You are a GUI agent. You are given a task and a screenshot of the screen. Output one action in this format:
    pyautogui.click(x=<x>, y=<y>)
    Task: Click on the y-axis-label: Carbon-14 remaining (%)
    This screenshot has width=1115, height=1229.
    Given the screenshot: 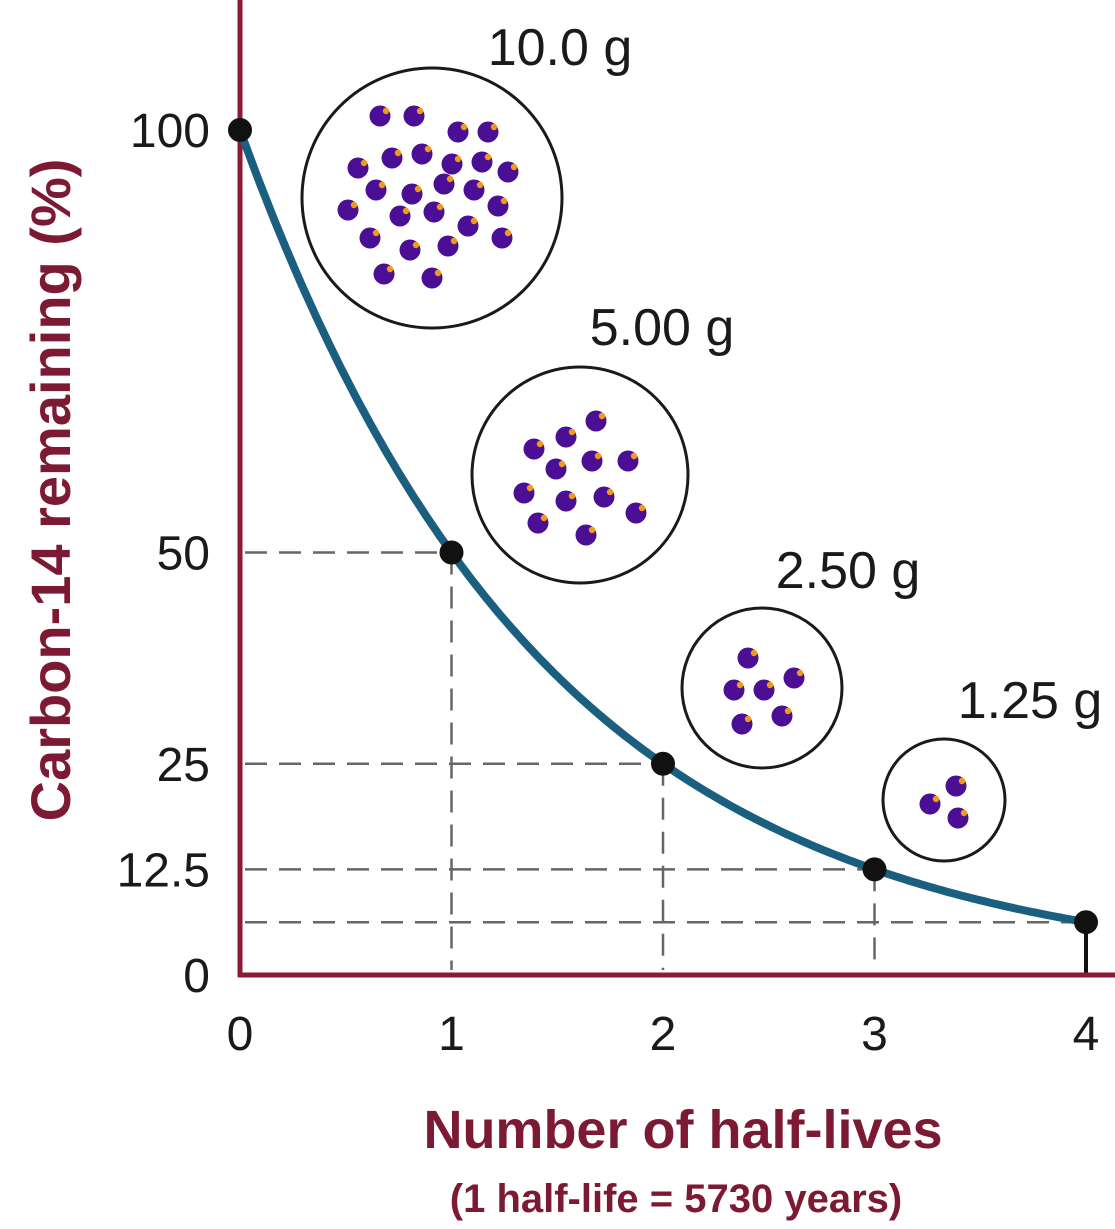 What is the action you would take?
    pyautogui.click(x=50, y=490)
    